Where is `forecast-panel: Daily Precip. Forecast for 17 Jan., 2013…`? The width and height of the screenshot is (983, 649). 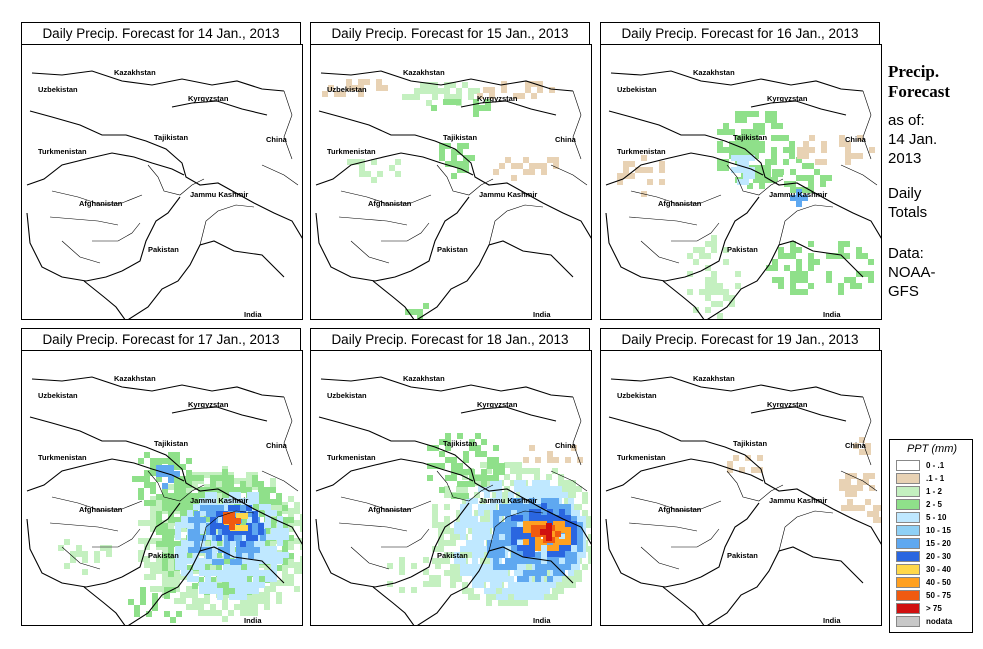 forecast-panel: Daily Precip. Forecast for 17 Jan., 2013… is located at coordinates (162, 478).